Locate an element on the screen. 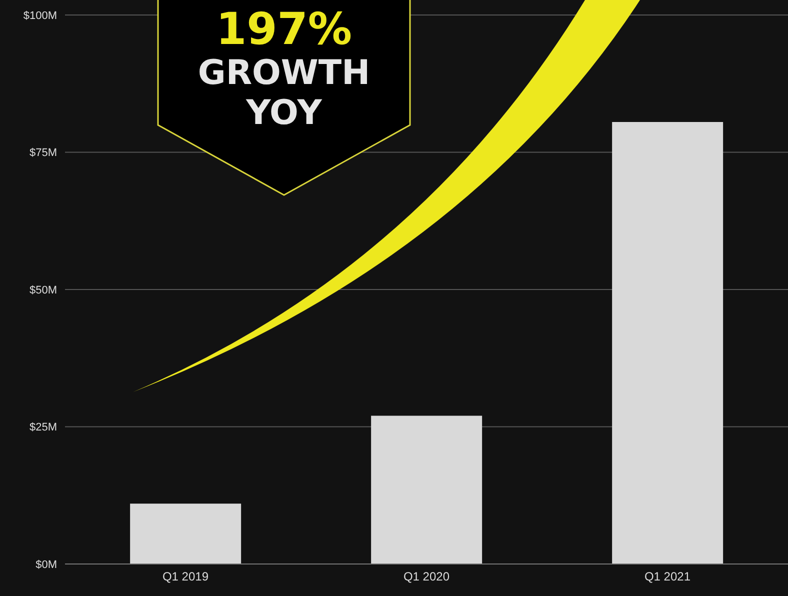  x-tick-label: Q1 2020 is located at coordinates (426, 577).